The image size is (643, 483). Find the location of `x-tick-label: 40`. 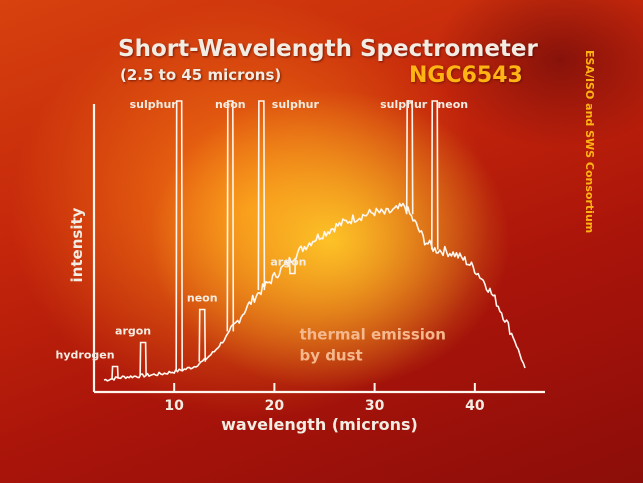

x-tick-label: 40 is located at coordinates (475, 406).